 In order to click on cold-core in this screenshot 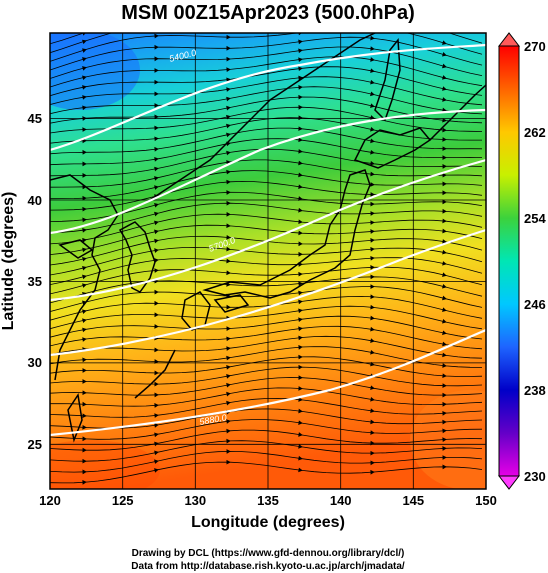, I will do `click(95, 71)`.